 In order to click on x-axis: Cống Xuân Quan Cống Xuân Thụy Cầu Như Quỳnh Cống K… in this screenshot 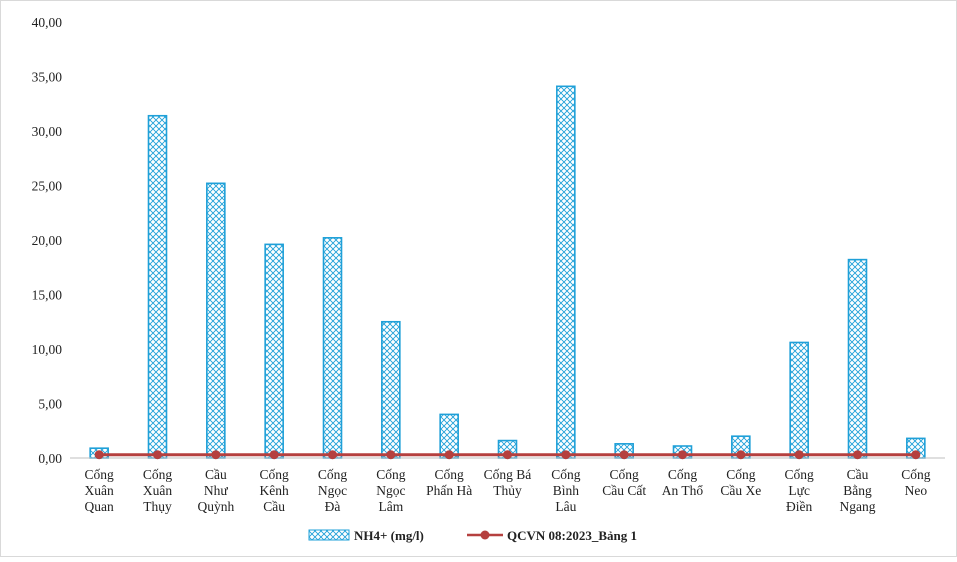, I will do `click(507, 485)`.